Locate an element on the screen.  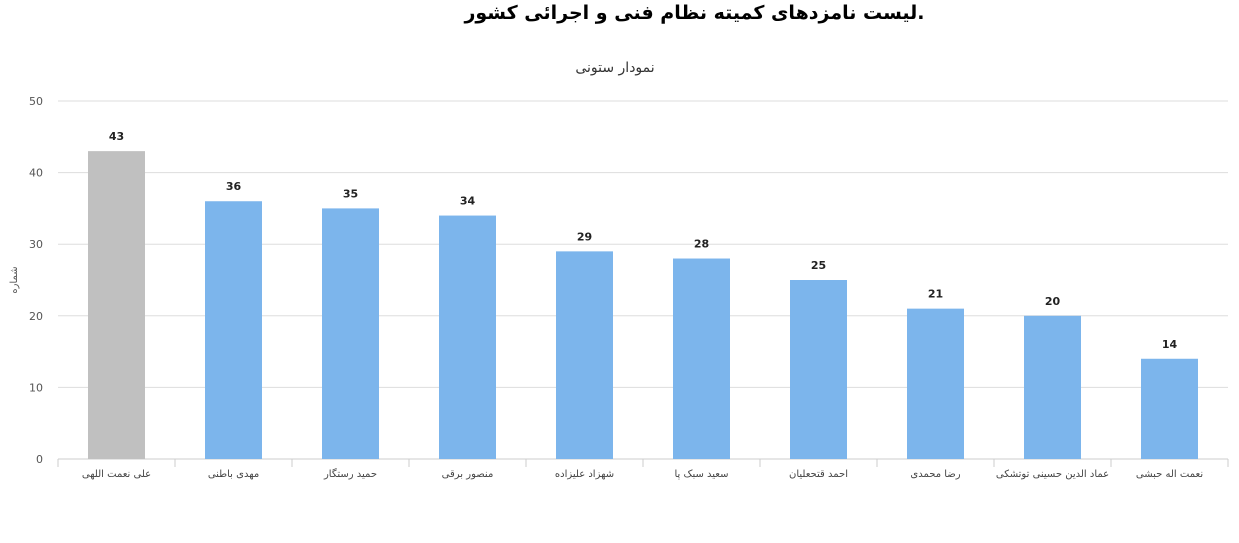
data-label: 36 is located at coordinates (234, 186).